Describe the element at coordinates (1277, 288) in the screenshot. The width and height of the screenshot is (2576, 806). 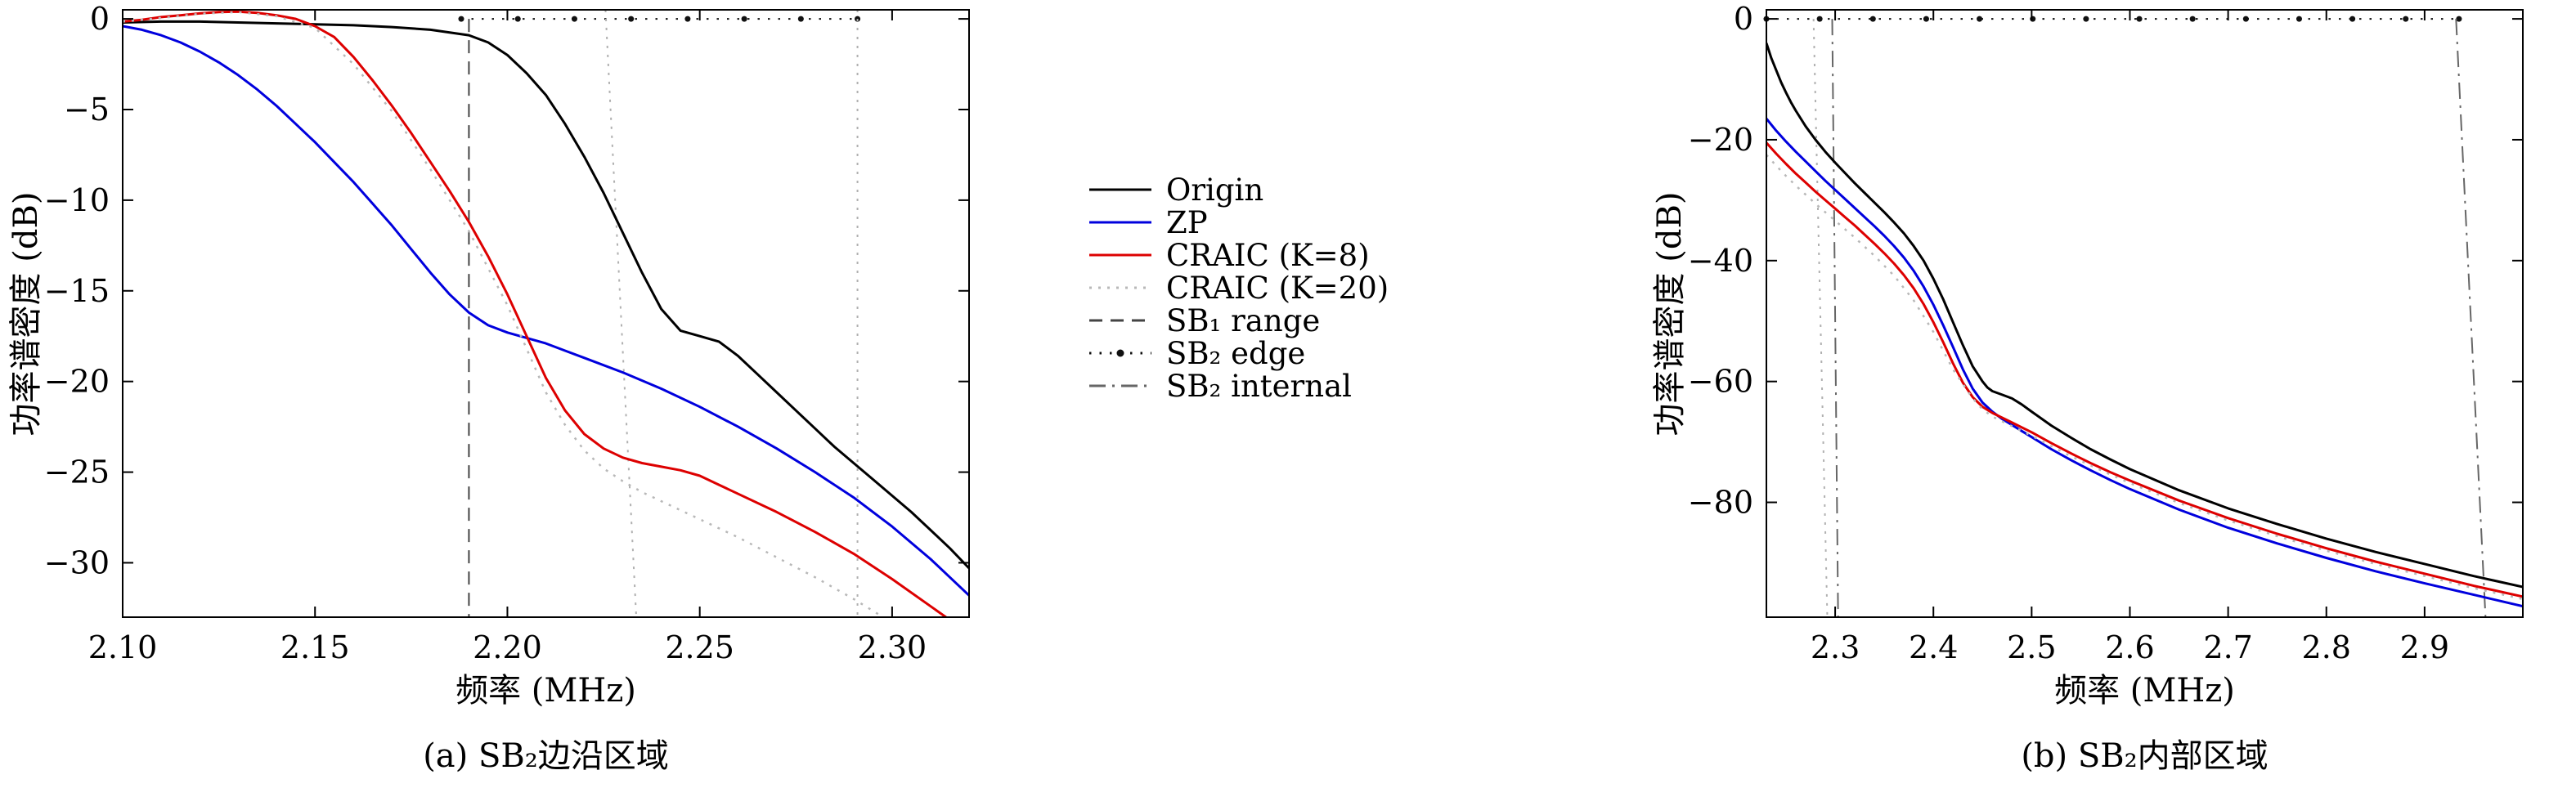
I see `legend-label: CRAIC (K=20)` at that location.